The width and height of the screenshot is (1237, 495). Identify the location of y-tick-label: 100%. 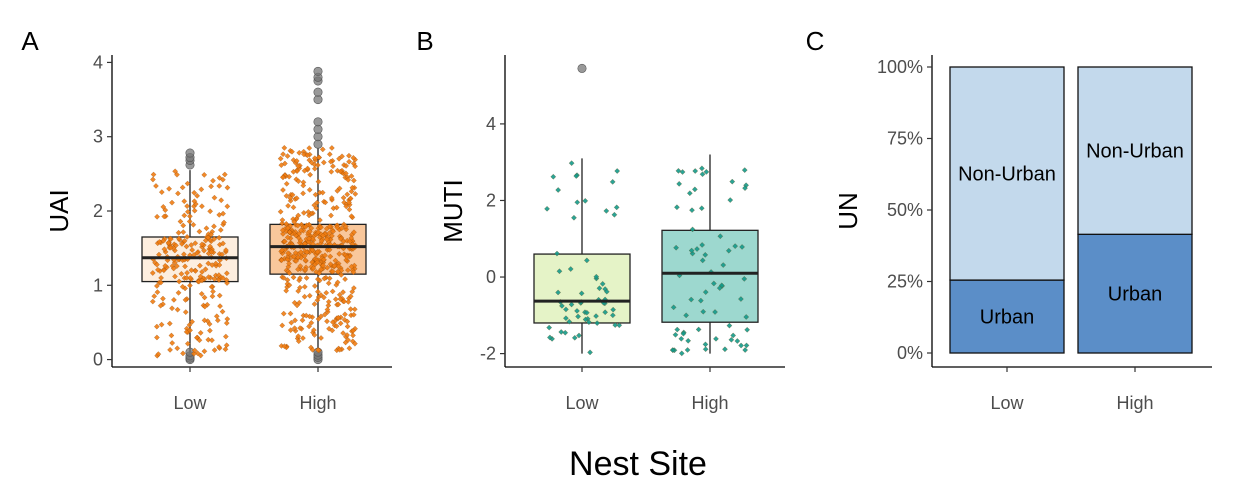
(900, 67).